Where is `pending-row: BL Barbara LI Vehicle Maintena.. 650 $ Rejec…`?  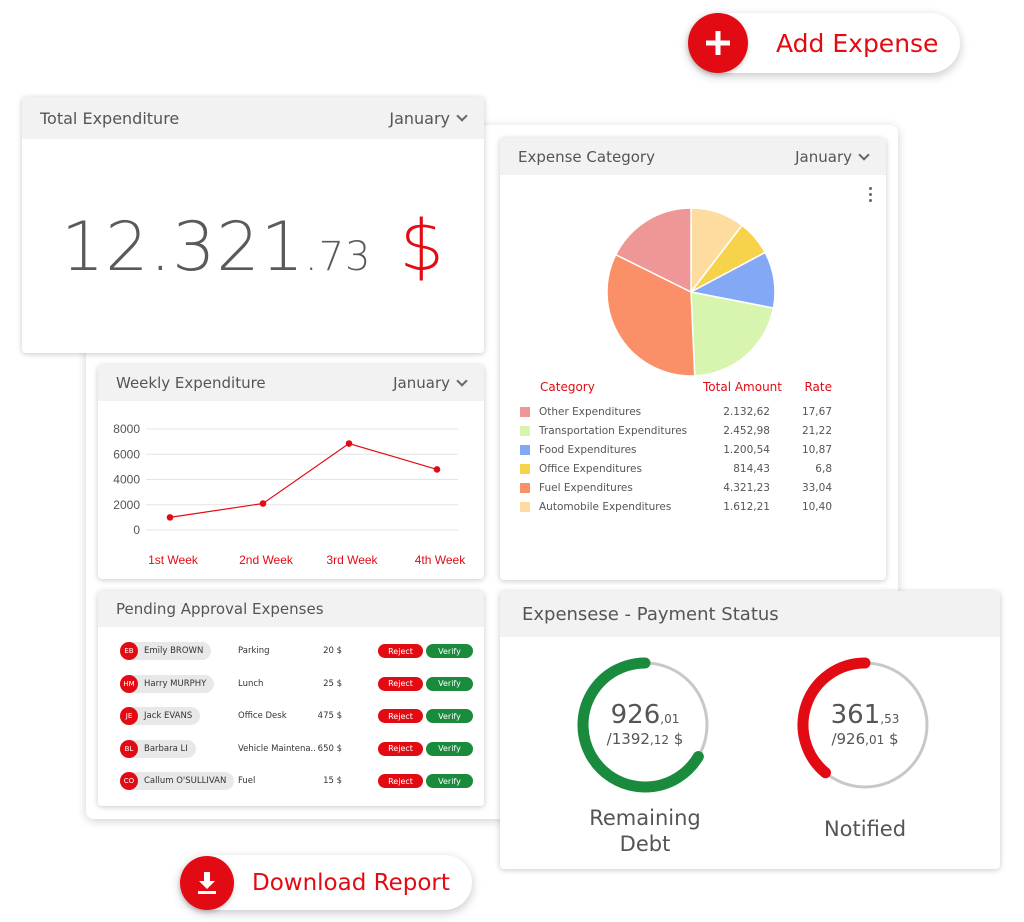
pending-row: BL Barbara LI Vehicle Maintena.. 650 $ Rejec… is located at coordinates (300, 749).